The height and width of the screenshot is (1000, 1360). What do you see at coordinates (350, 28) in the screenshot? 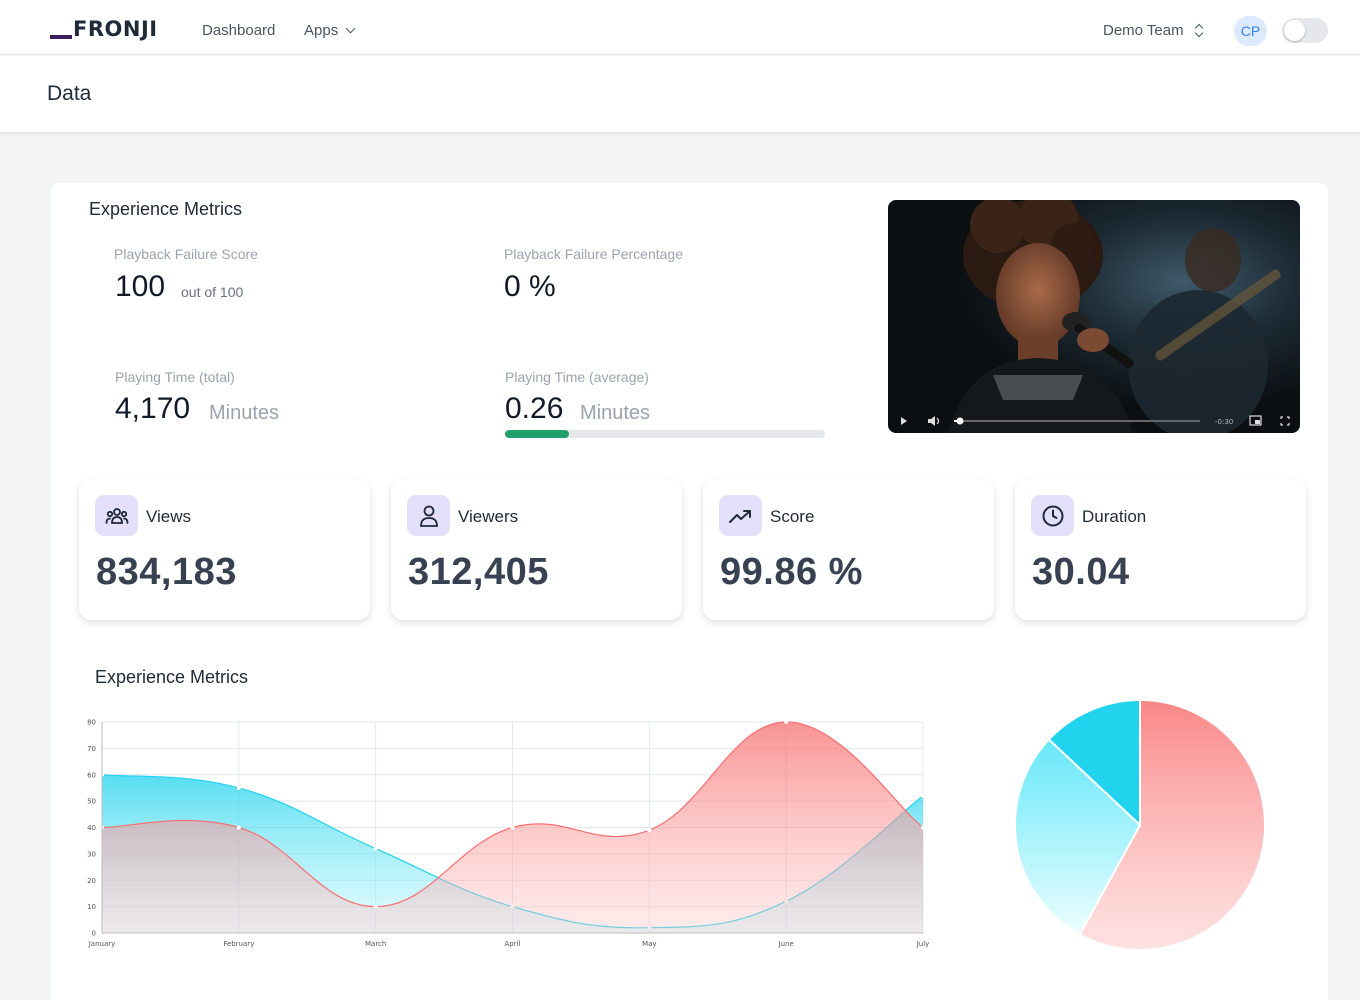
I see `chevron-down-icon` at bounding box center [350, 28].